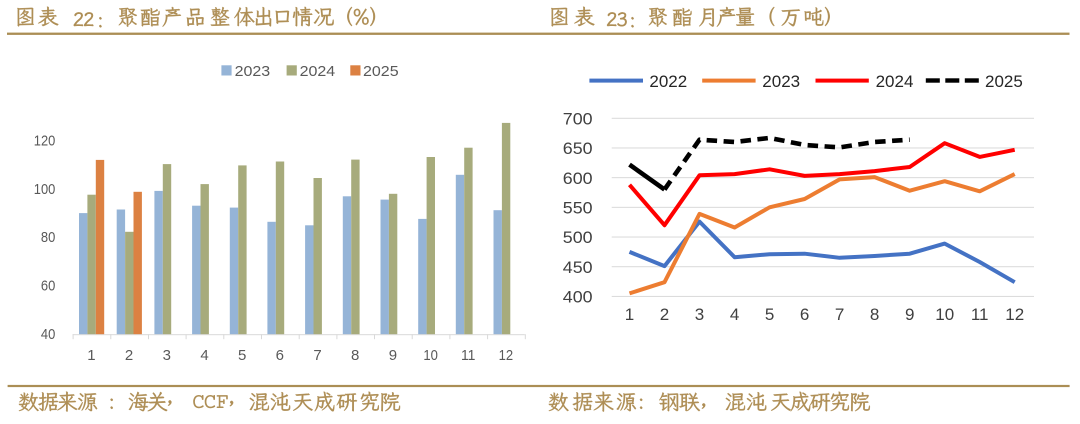 This screenshot has width=1080, height=424. I want to click on svg-text: 40, so click(48, 334).